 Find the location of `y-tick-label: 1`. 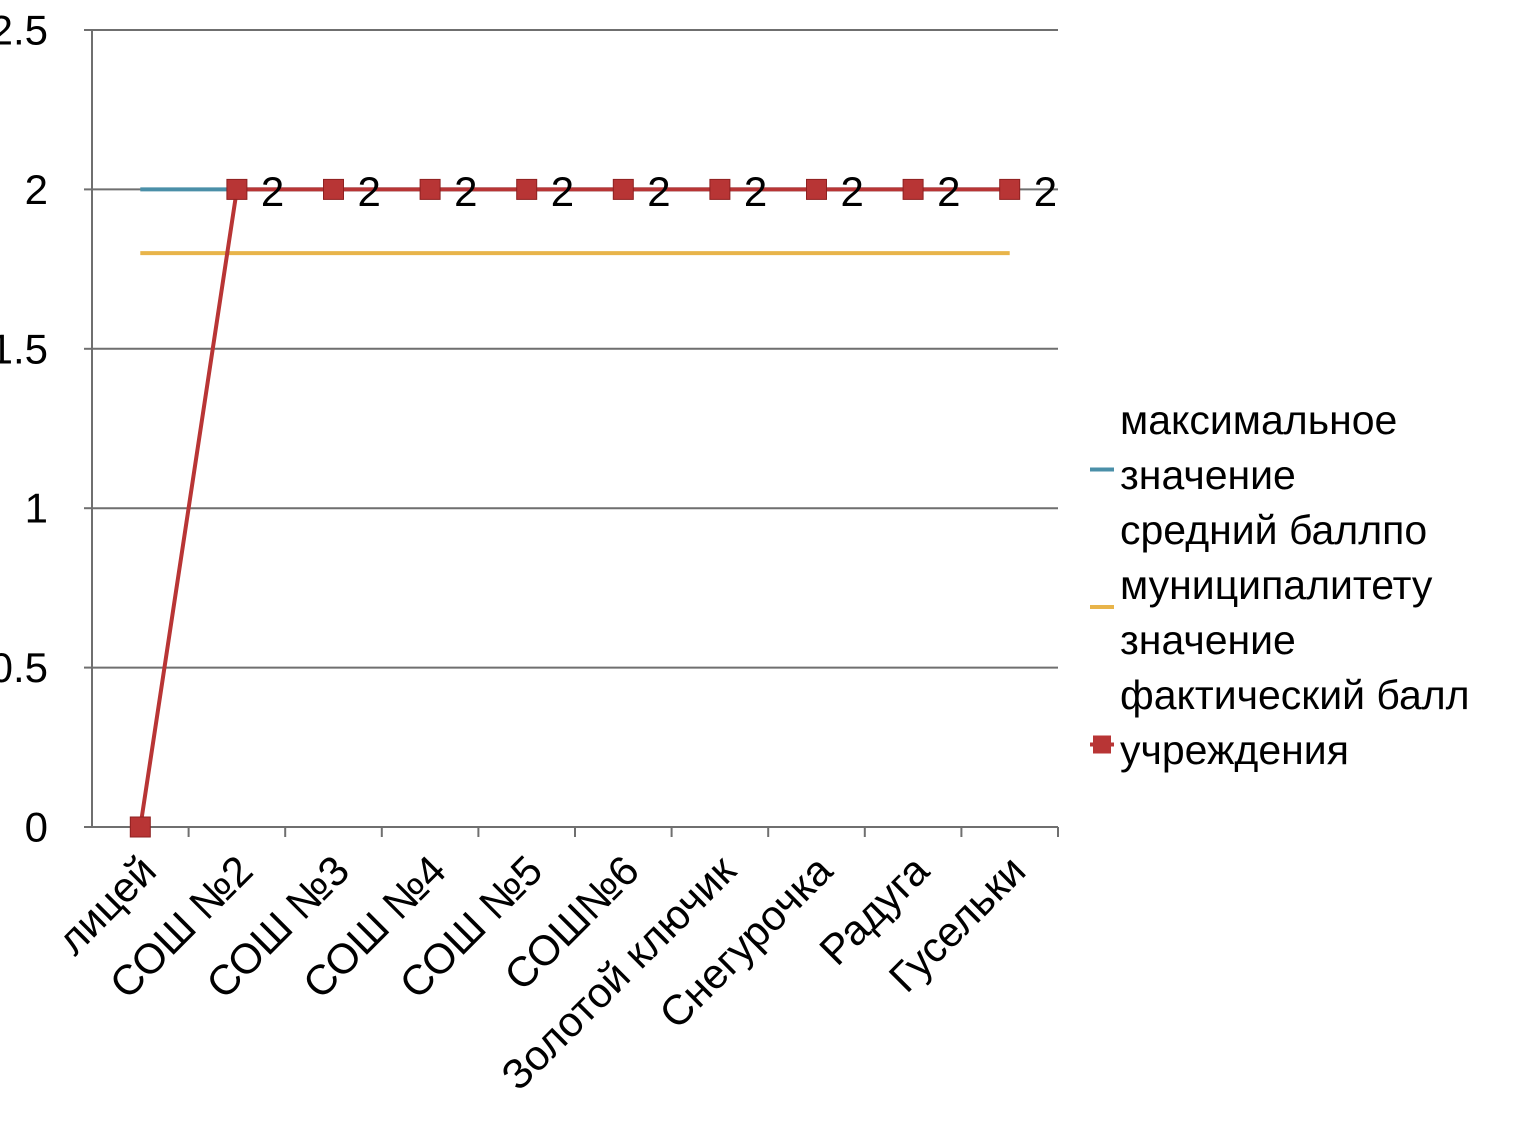

y-tick-label: 1 is located at coordinates (36, 508).